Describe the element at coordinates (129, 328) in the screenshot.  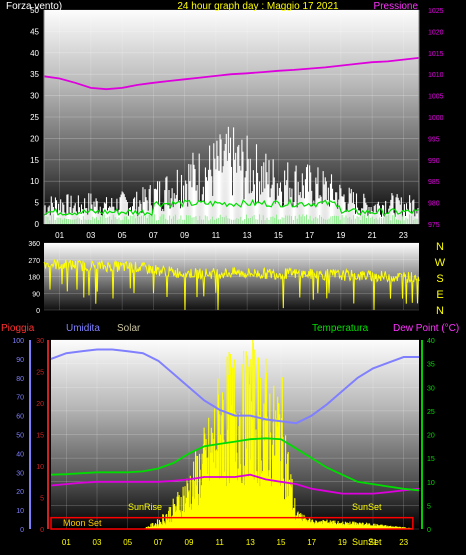
I see `solar-series-label: Solar` at that location.